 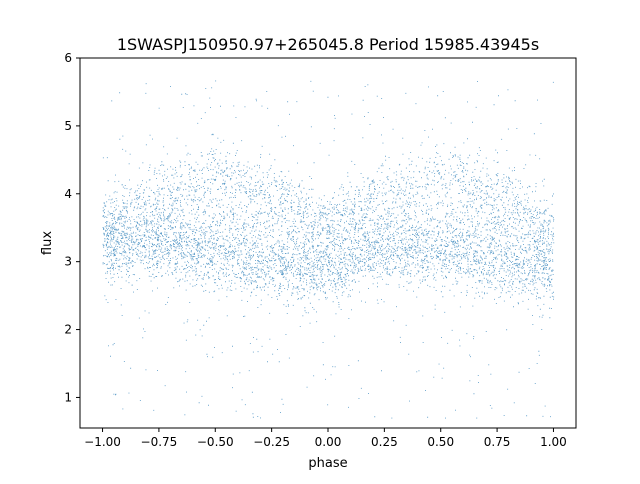 I want to click on y-axis-ticks: 1 2 3 4 5 6, so click(x=72, y=227).